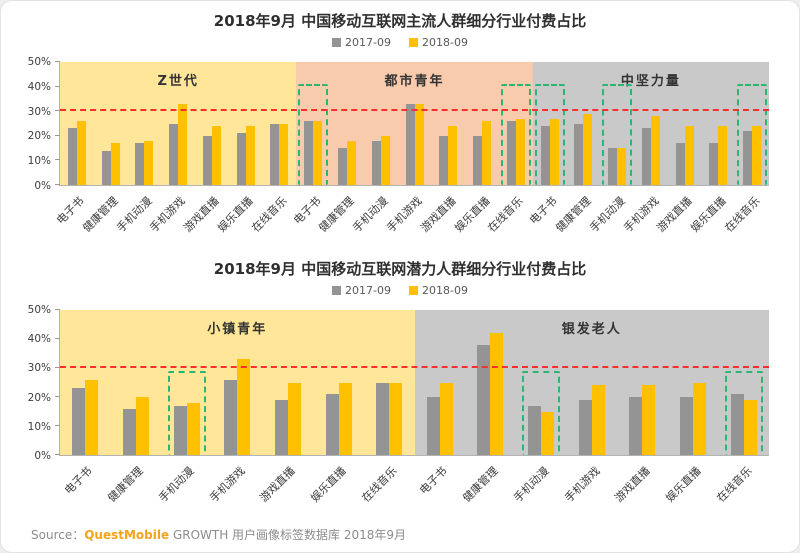 This screenshot has width=800, height=553. What do you see at coordinates (39, 161) in the screenshot?
I see `y-tick-label: 10%` at bounding box center [39, 161].